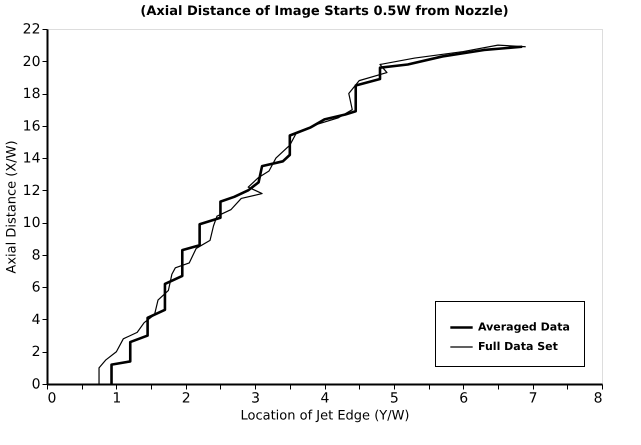 The image size is (641, 445). What do you see at coordinates (524, 327) in the screenshot?
I see `legend-label: Averaged Data` at bounding box center [524, 327].